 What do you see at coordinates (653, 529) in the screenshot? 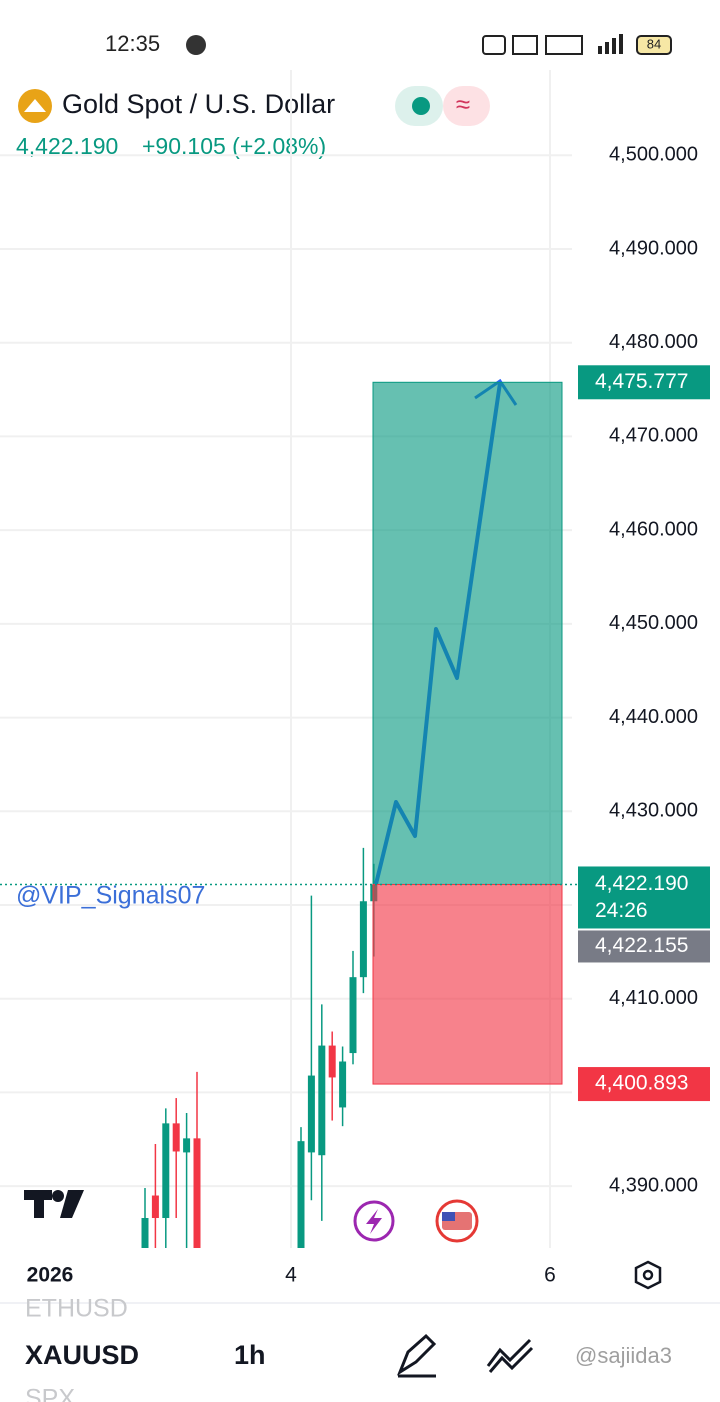
I see `y-tick-label: 4,460.000` at bounding box center [653, 529].